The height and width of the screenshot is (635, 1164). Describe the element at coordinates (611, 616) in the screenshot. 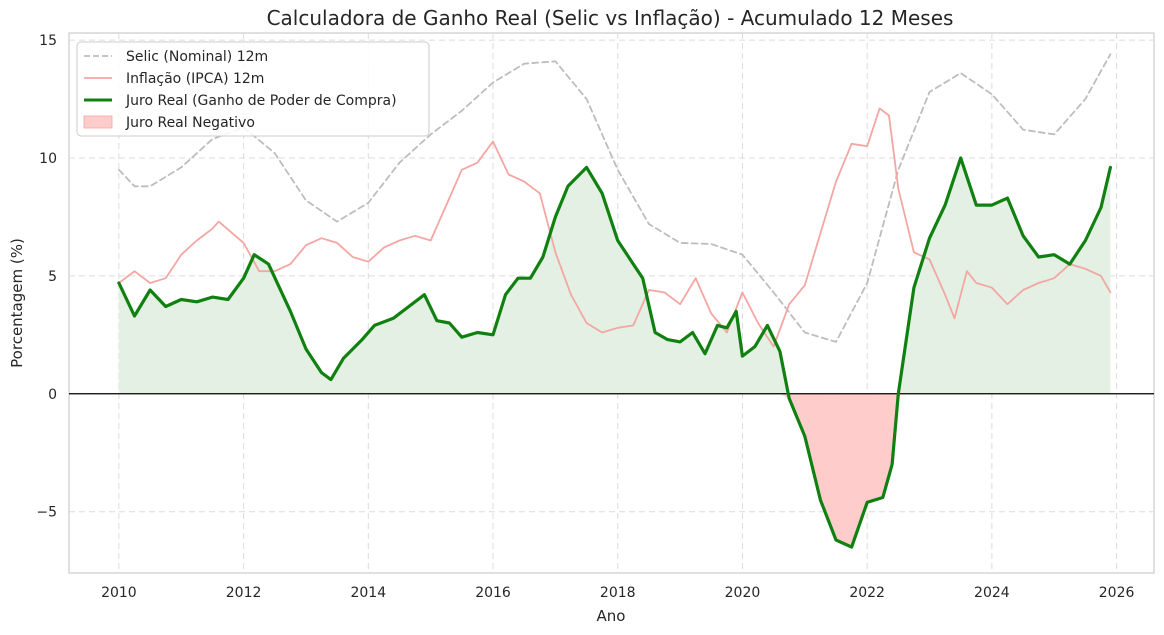

I see `x-axis-label: Ano` at that location.